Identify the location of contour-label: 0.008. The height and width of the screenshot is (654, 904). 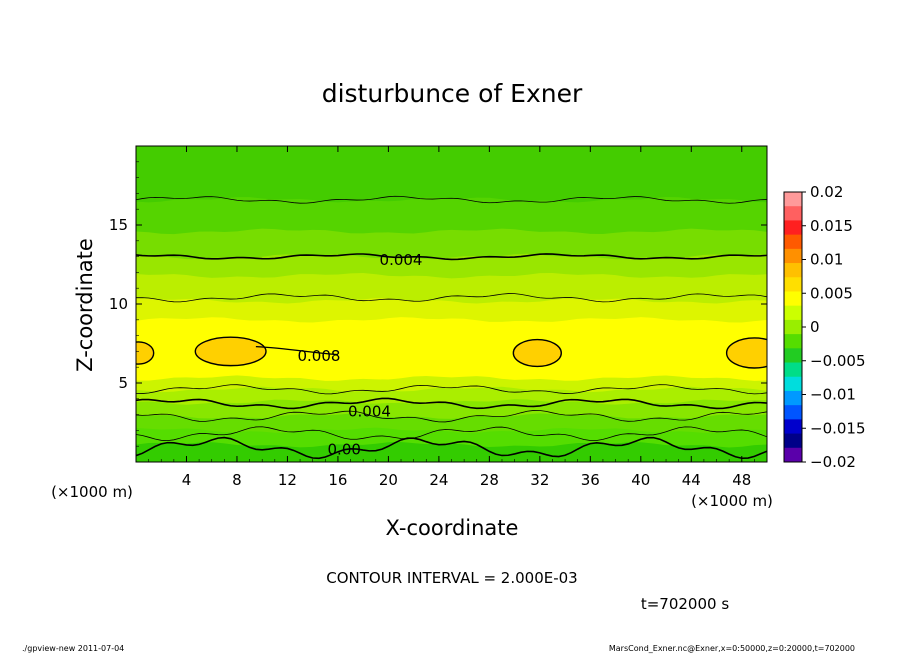
(319, 356).